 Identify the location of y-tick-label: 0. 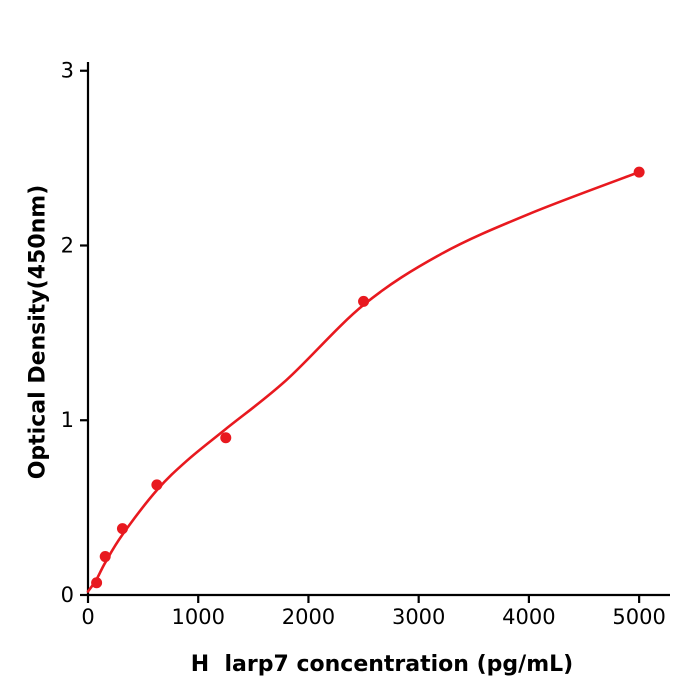
(67, 595).